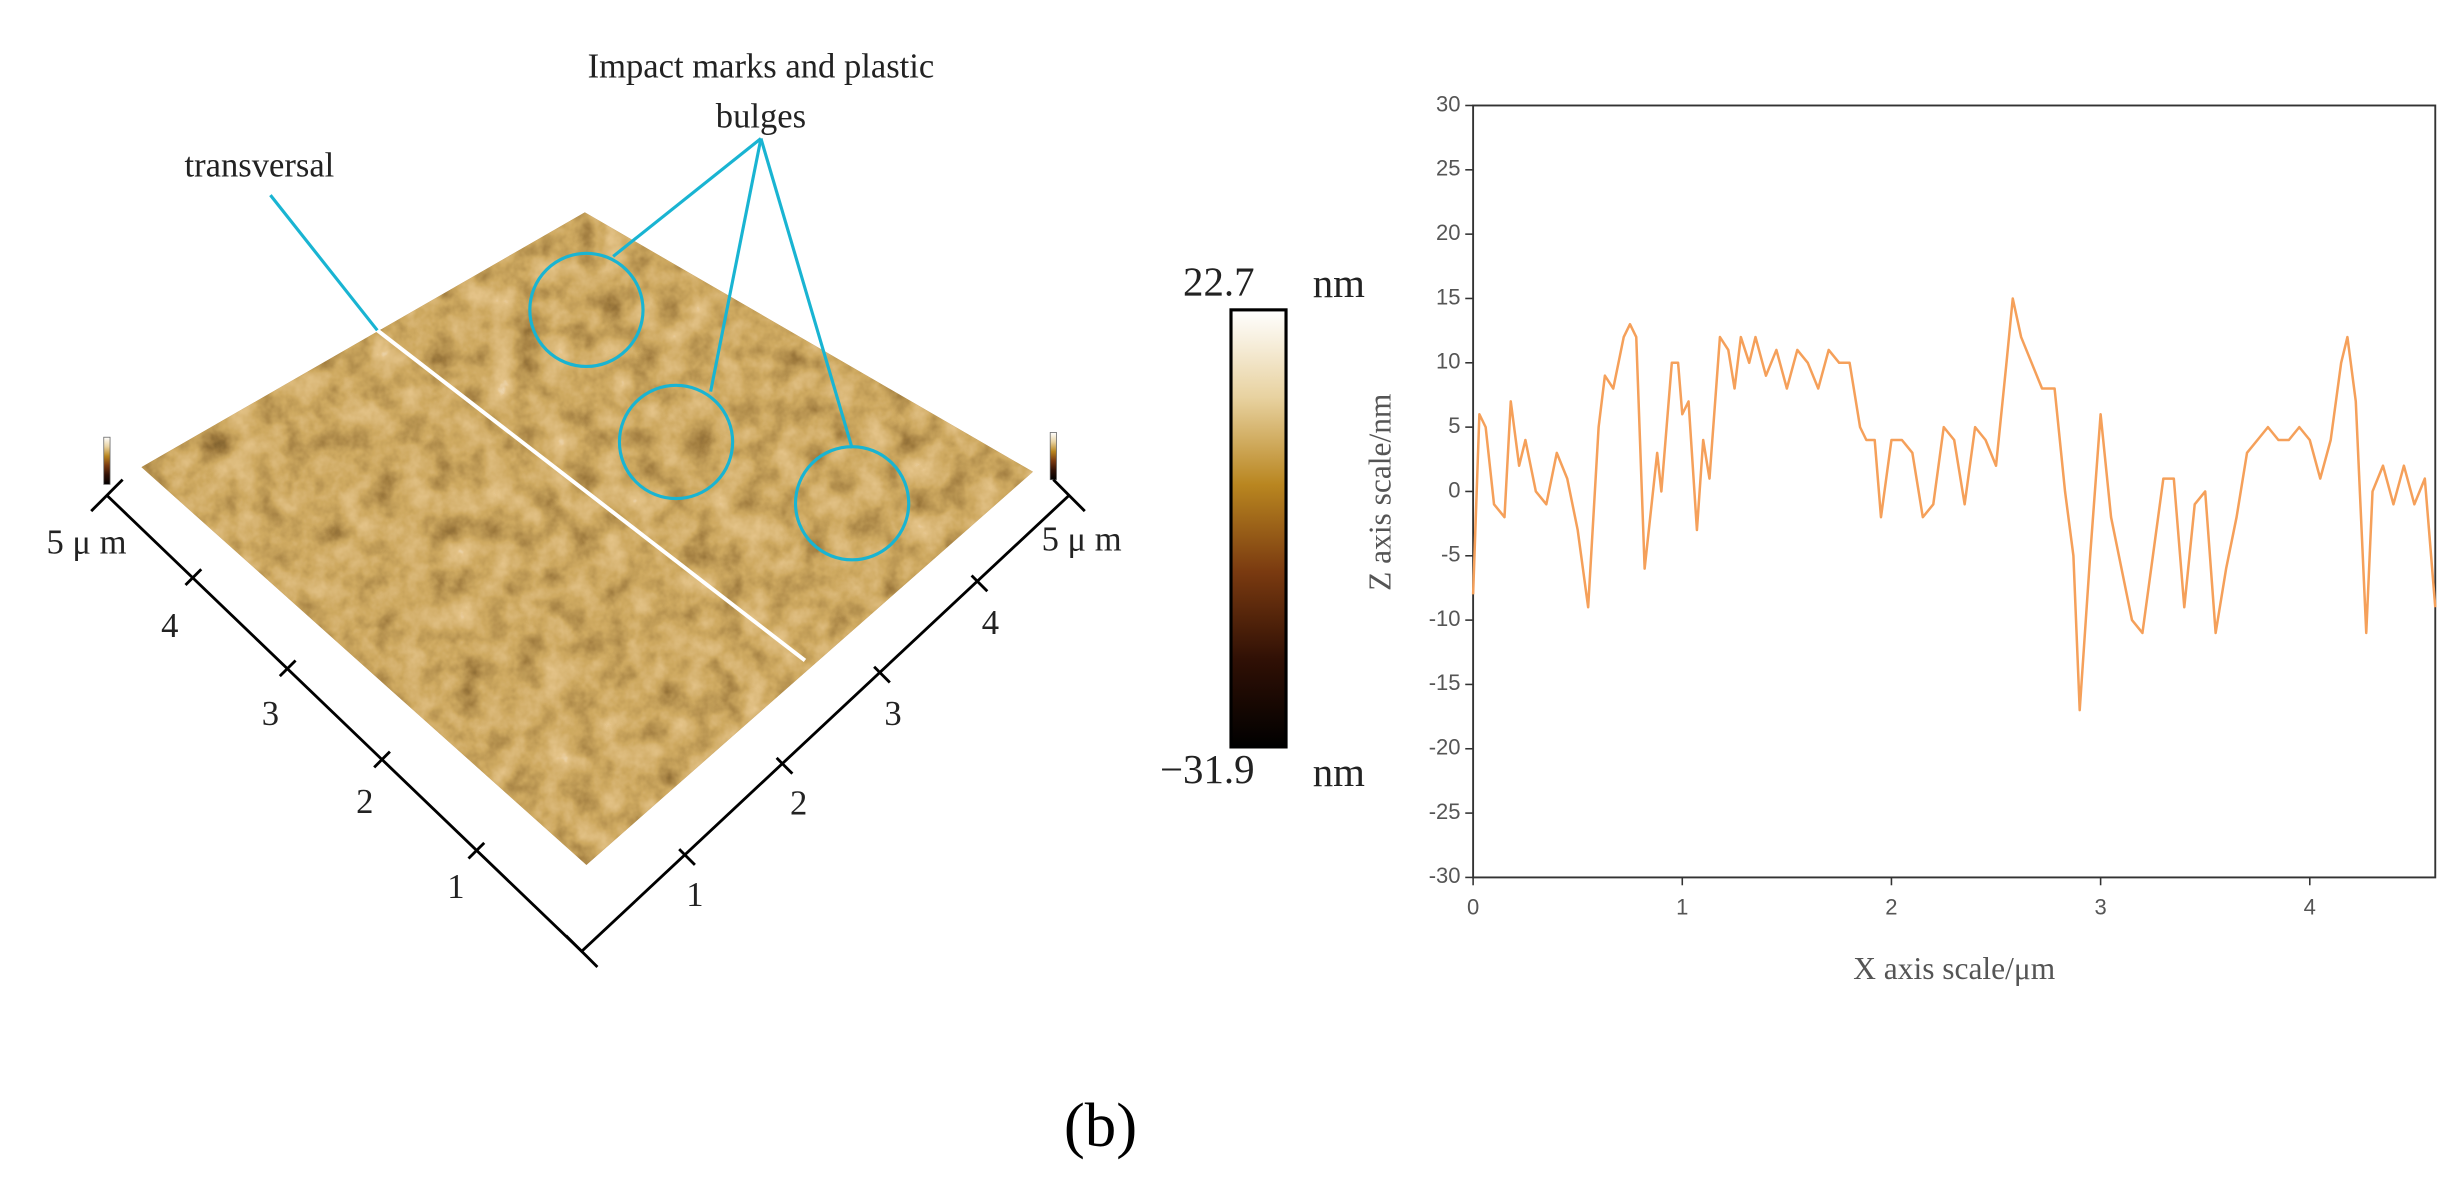  I want to click on y-tick-label: 10, so click(1448, 361).